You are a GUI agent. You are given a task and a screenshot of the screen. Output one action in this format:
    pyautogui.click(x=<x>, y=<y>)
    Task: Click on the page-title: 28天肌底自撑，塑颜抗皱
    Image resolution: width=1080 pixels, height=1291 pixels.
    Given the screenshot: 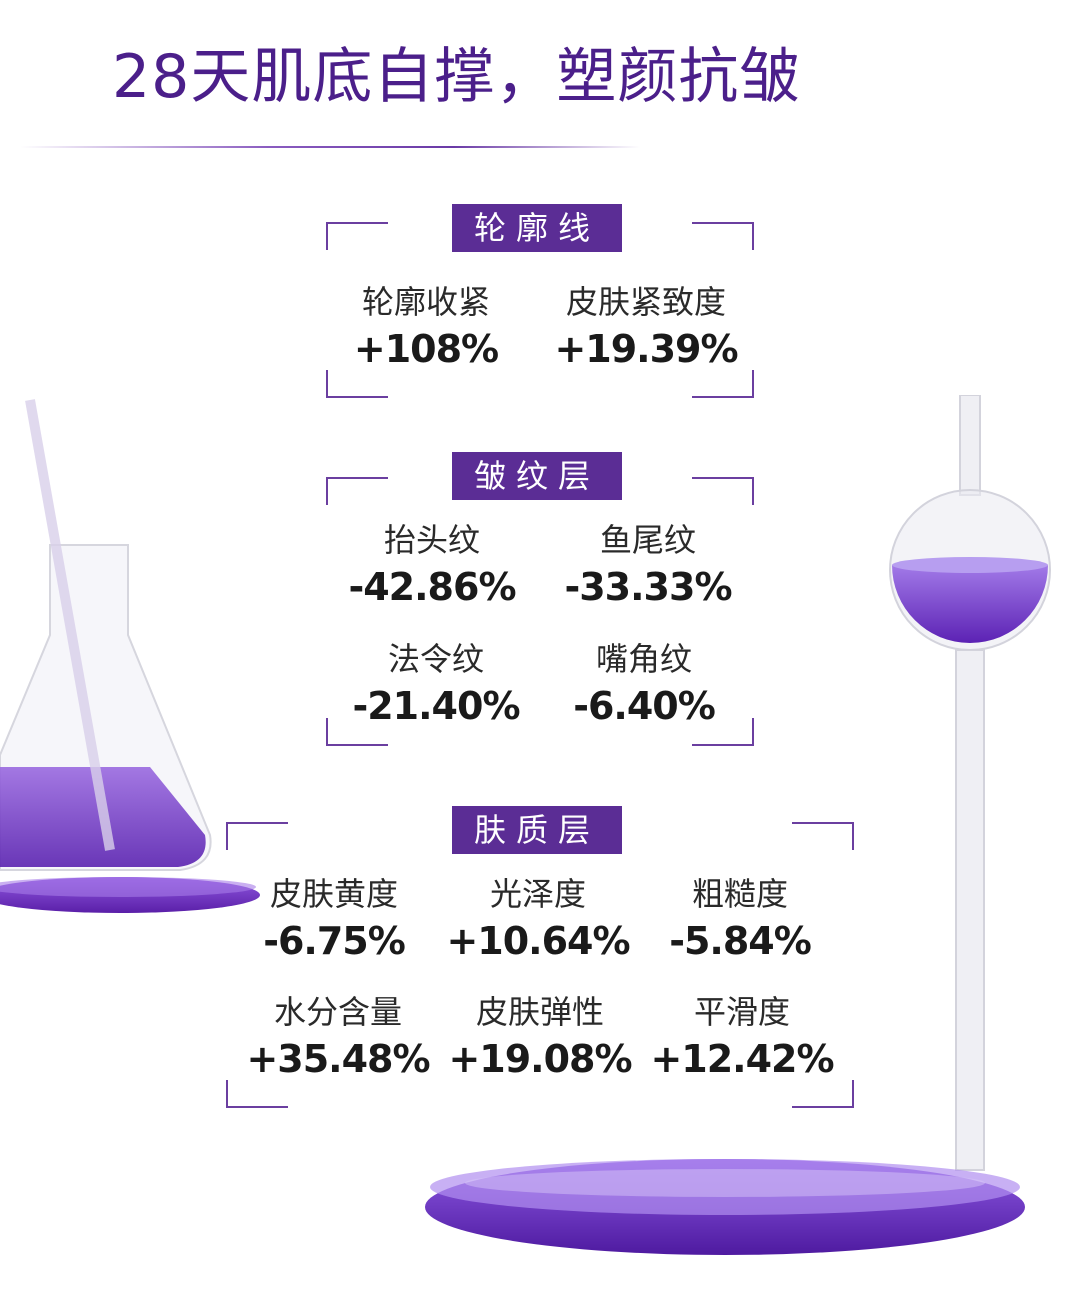 What is the action you would take?
    pyautogui.click(x=456, y=77)
    